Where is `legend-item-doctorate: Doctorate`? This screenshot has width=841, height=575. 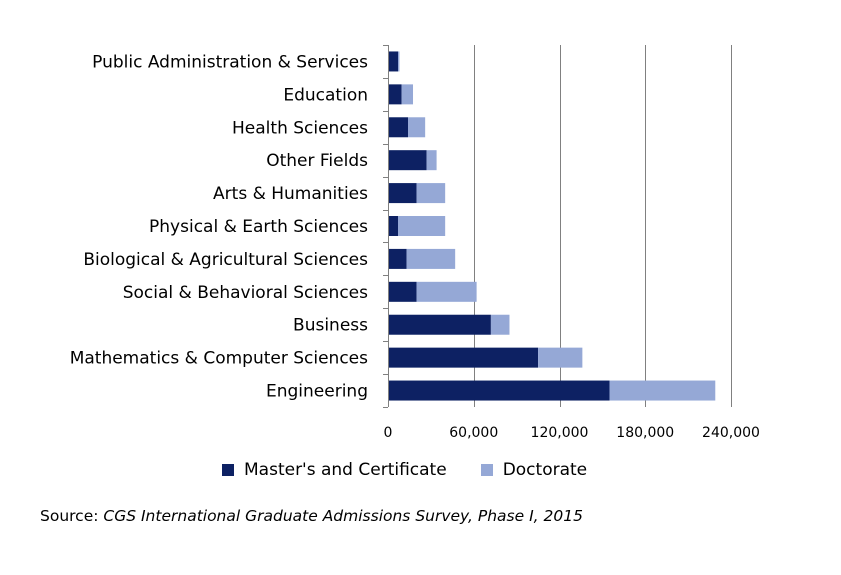
legend-item-doctorate: Doctorate is located at coordinates (534, 470).